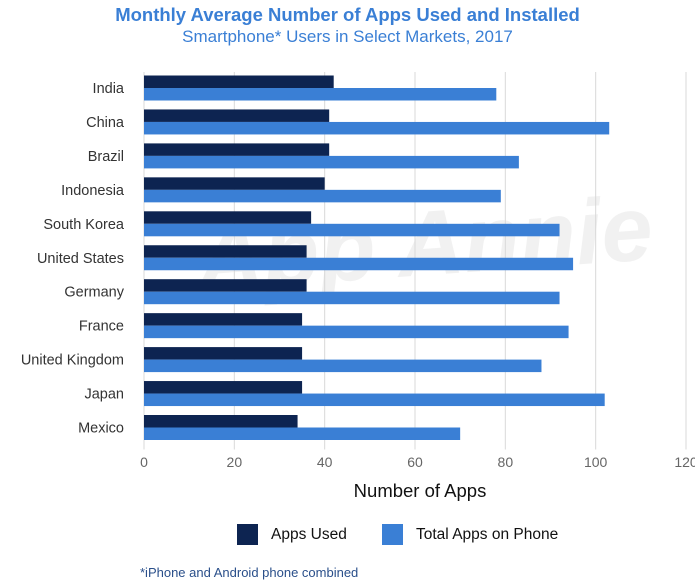 The height and width of the screenshot is (586, 695). I want to click on category-label: South Korea, so click(84, 225).